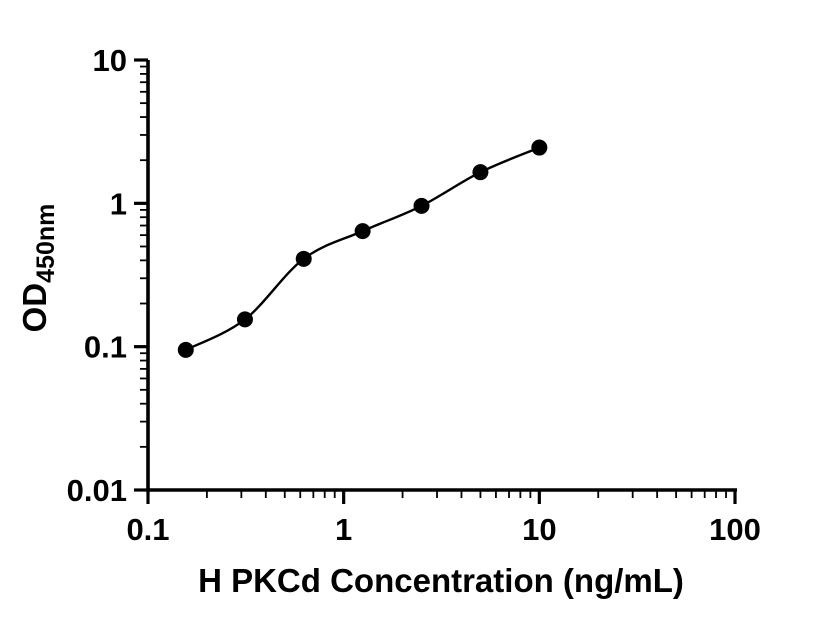 The width and height of the screenshot is (816, 640). I want to click on x-tick-label: 0.1, so click(147, 529).